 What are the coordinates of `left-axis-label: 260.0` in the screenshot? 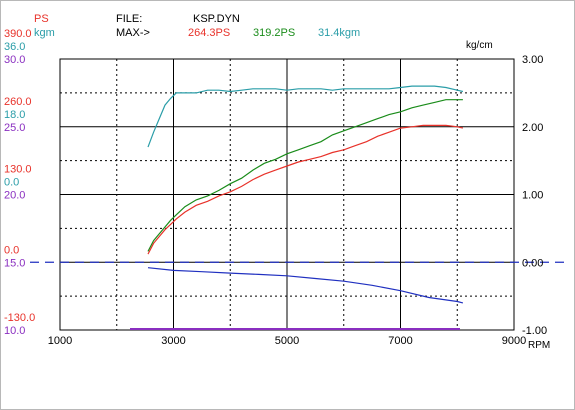 It's located at (18, 102).